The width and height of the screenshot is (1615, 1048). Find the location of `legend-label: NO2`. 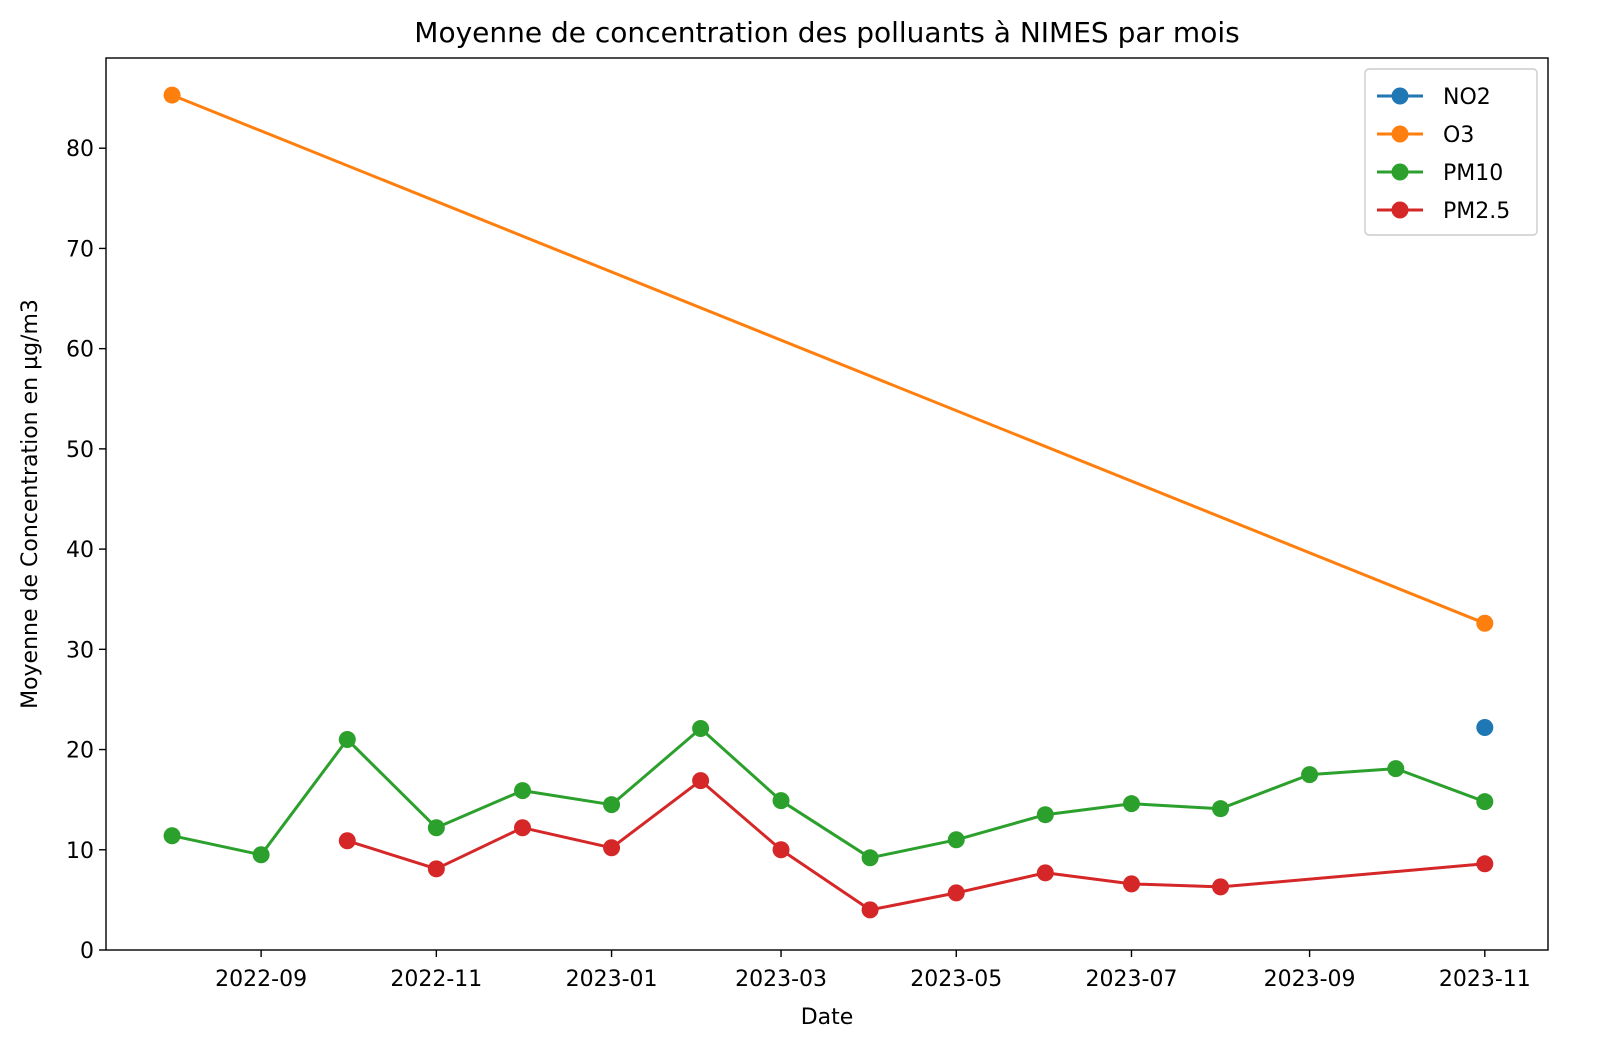

legend-label: NO2 is located at coordinates (1467, 97).